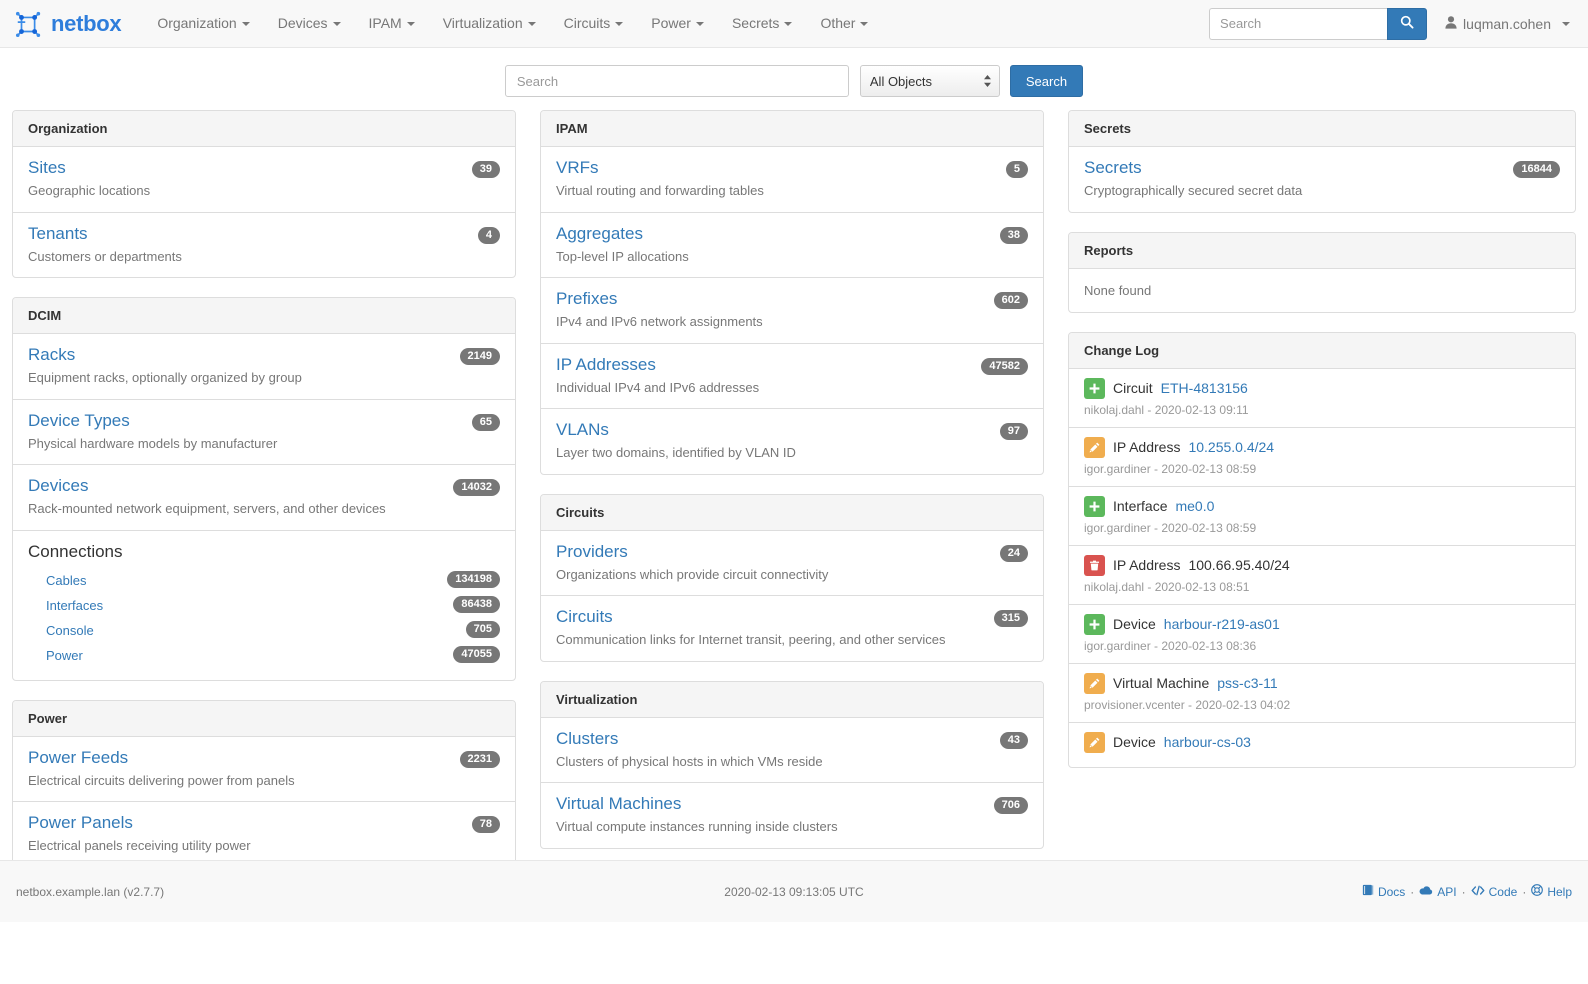 Image resolution: width=1588 pixels, height=984 pixels. Describe the element at coordinates (1207, 742) in the screenshot. I see `changelog-object-link: harbour-cs-03` at that location.